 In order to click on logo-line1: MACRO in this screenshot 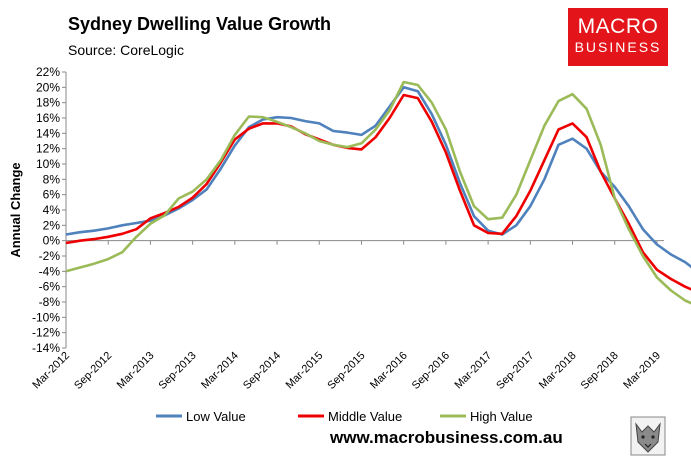, I will do `click(618, 26)`.